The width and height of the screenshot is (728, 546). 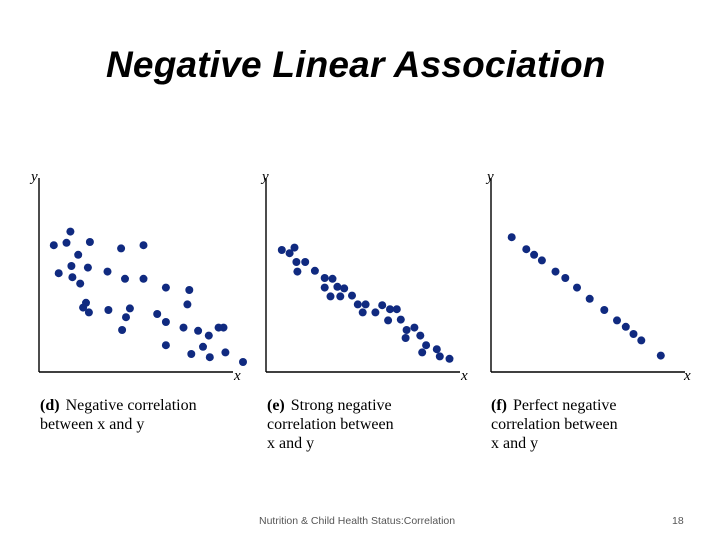 What do you see at coordinates (150, 415) in the screenshot?
I see `caption-panel-d: (d) Negative correlation between x and y` at bounding box center [150, 415].